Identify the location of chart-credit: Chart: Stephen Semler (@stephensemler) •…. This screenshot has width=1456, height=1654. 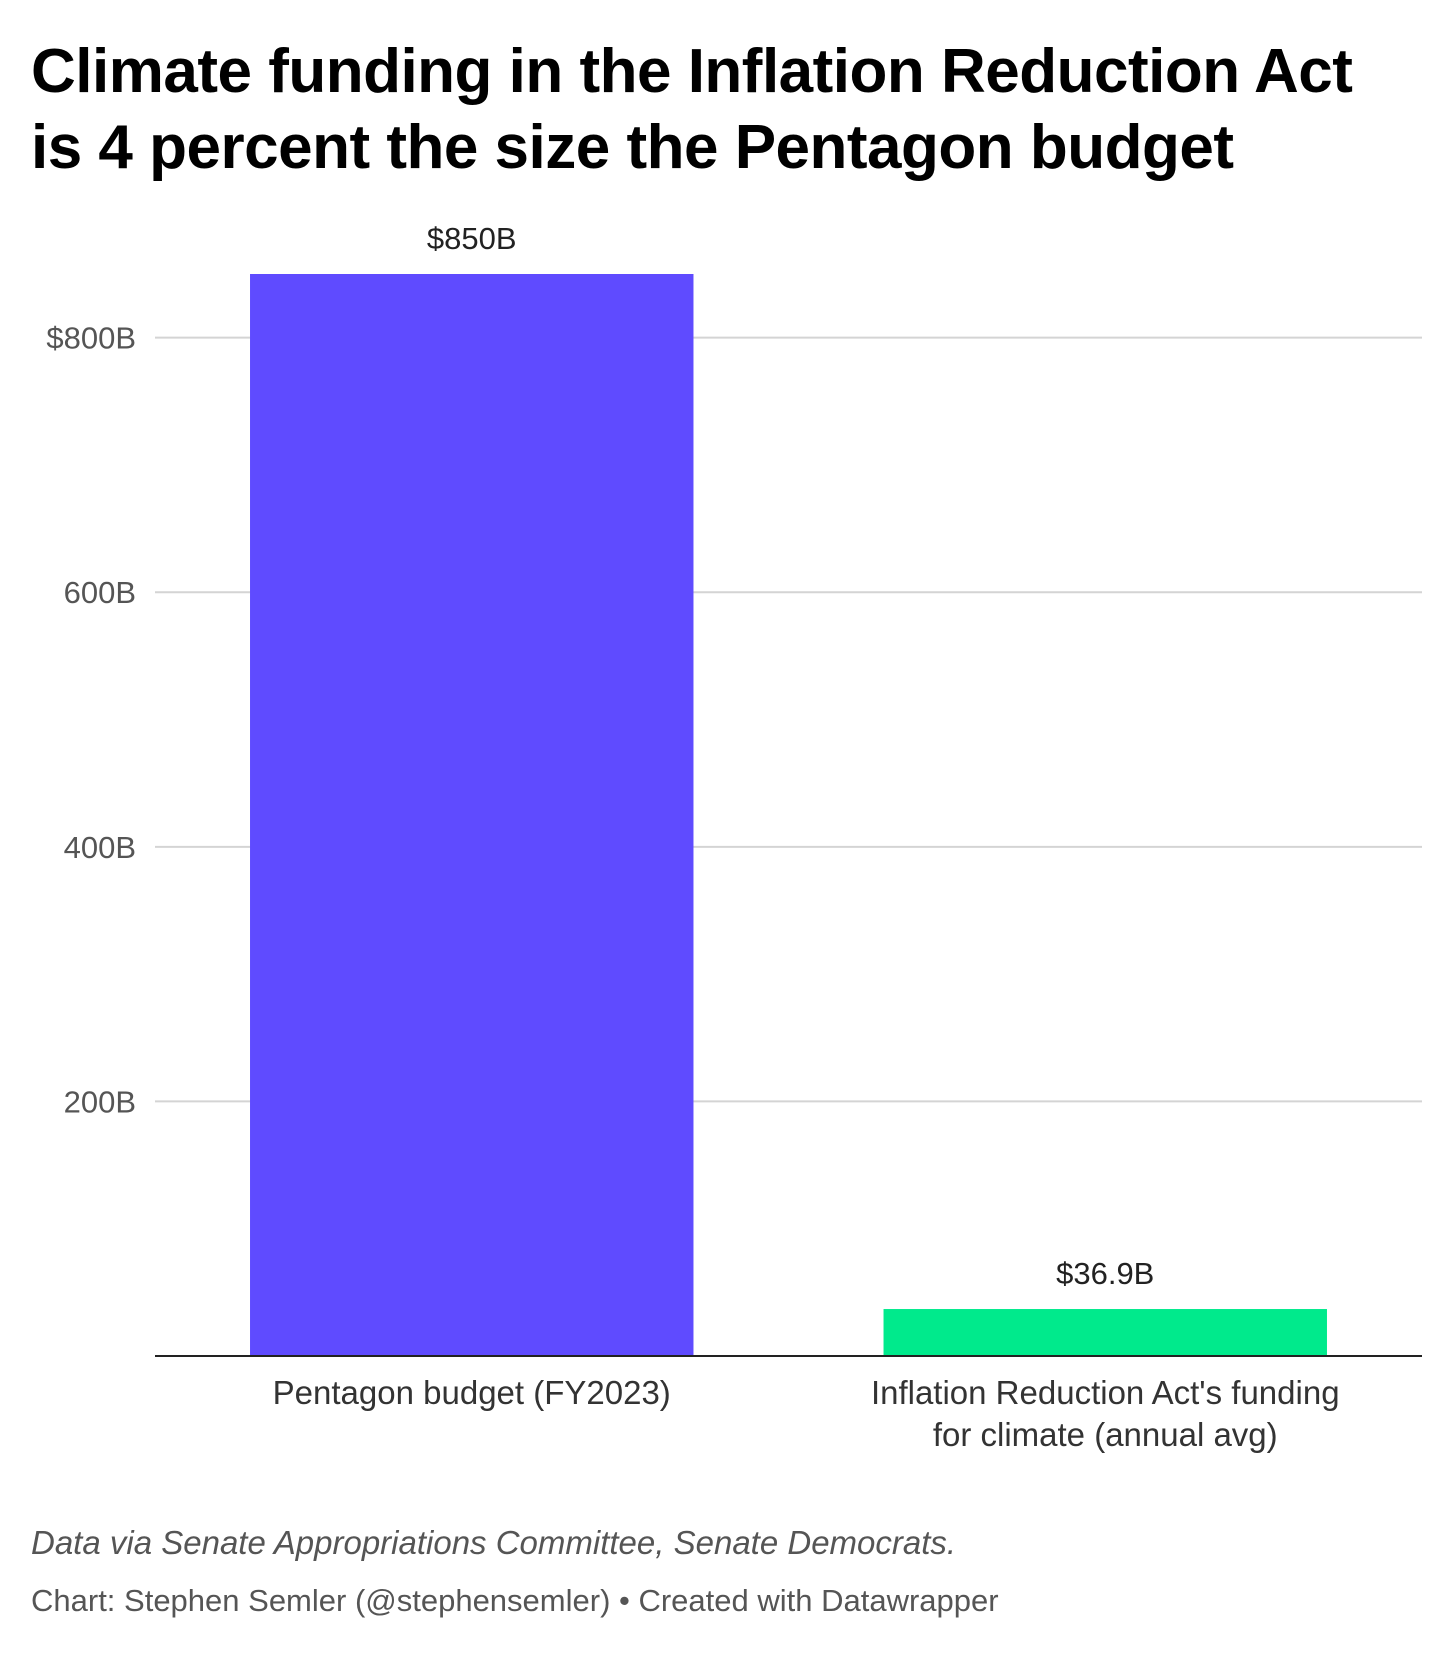
(515, 1600).